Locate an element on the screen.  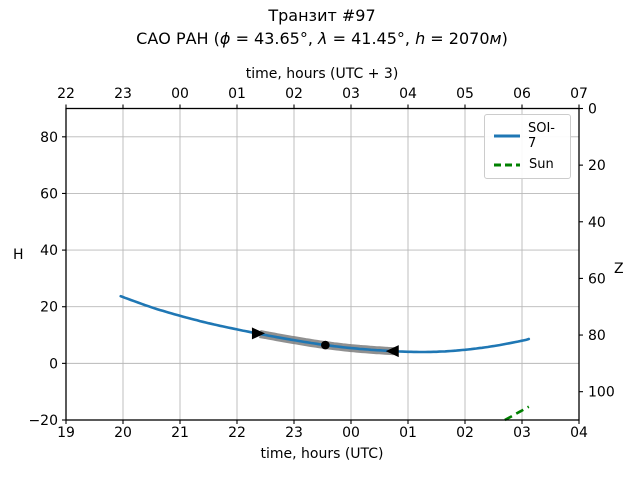
subtitle-part: ϕ is located at coordinates (225, 38).